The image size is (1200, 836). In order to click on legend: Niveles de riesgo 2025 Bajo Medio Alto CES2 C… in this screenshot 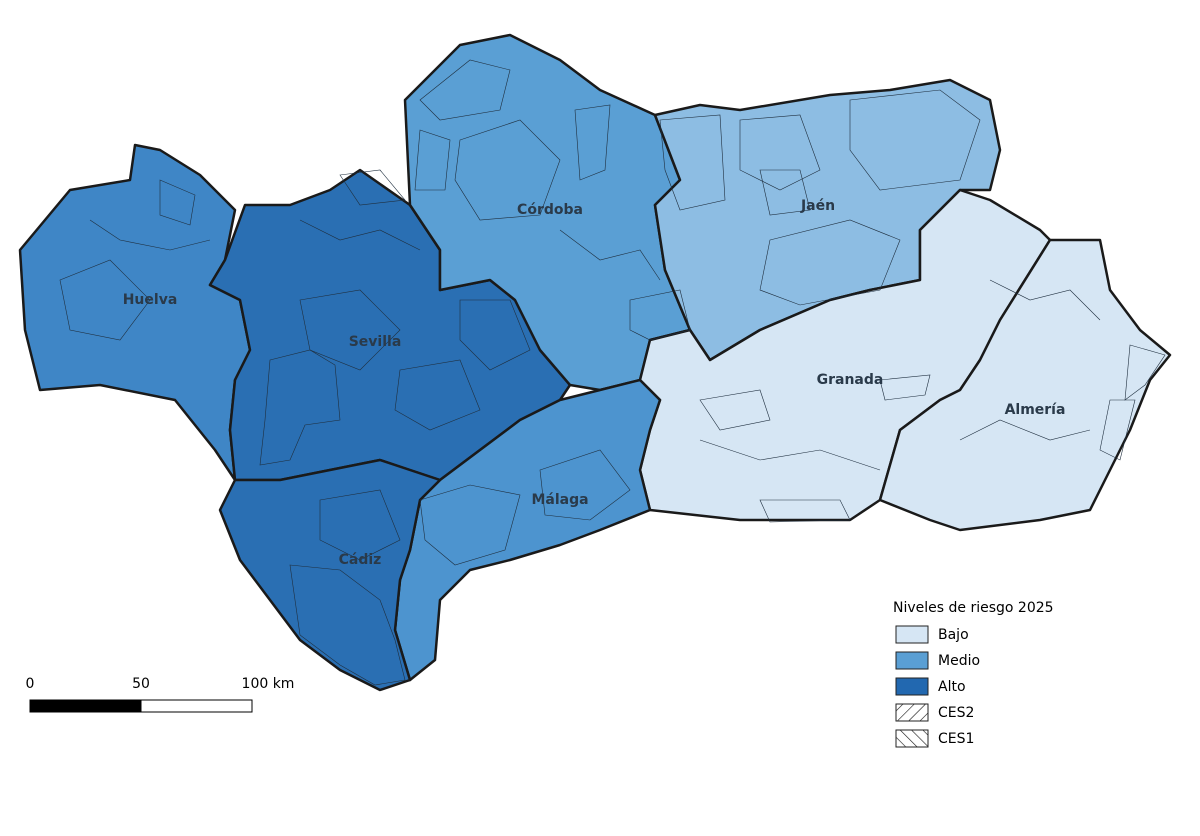, I will do `click(973, 674)`.